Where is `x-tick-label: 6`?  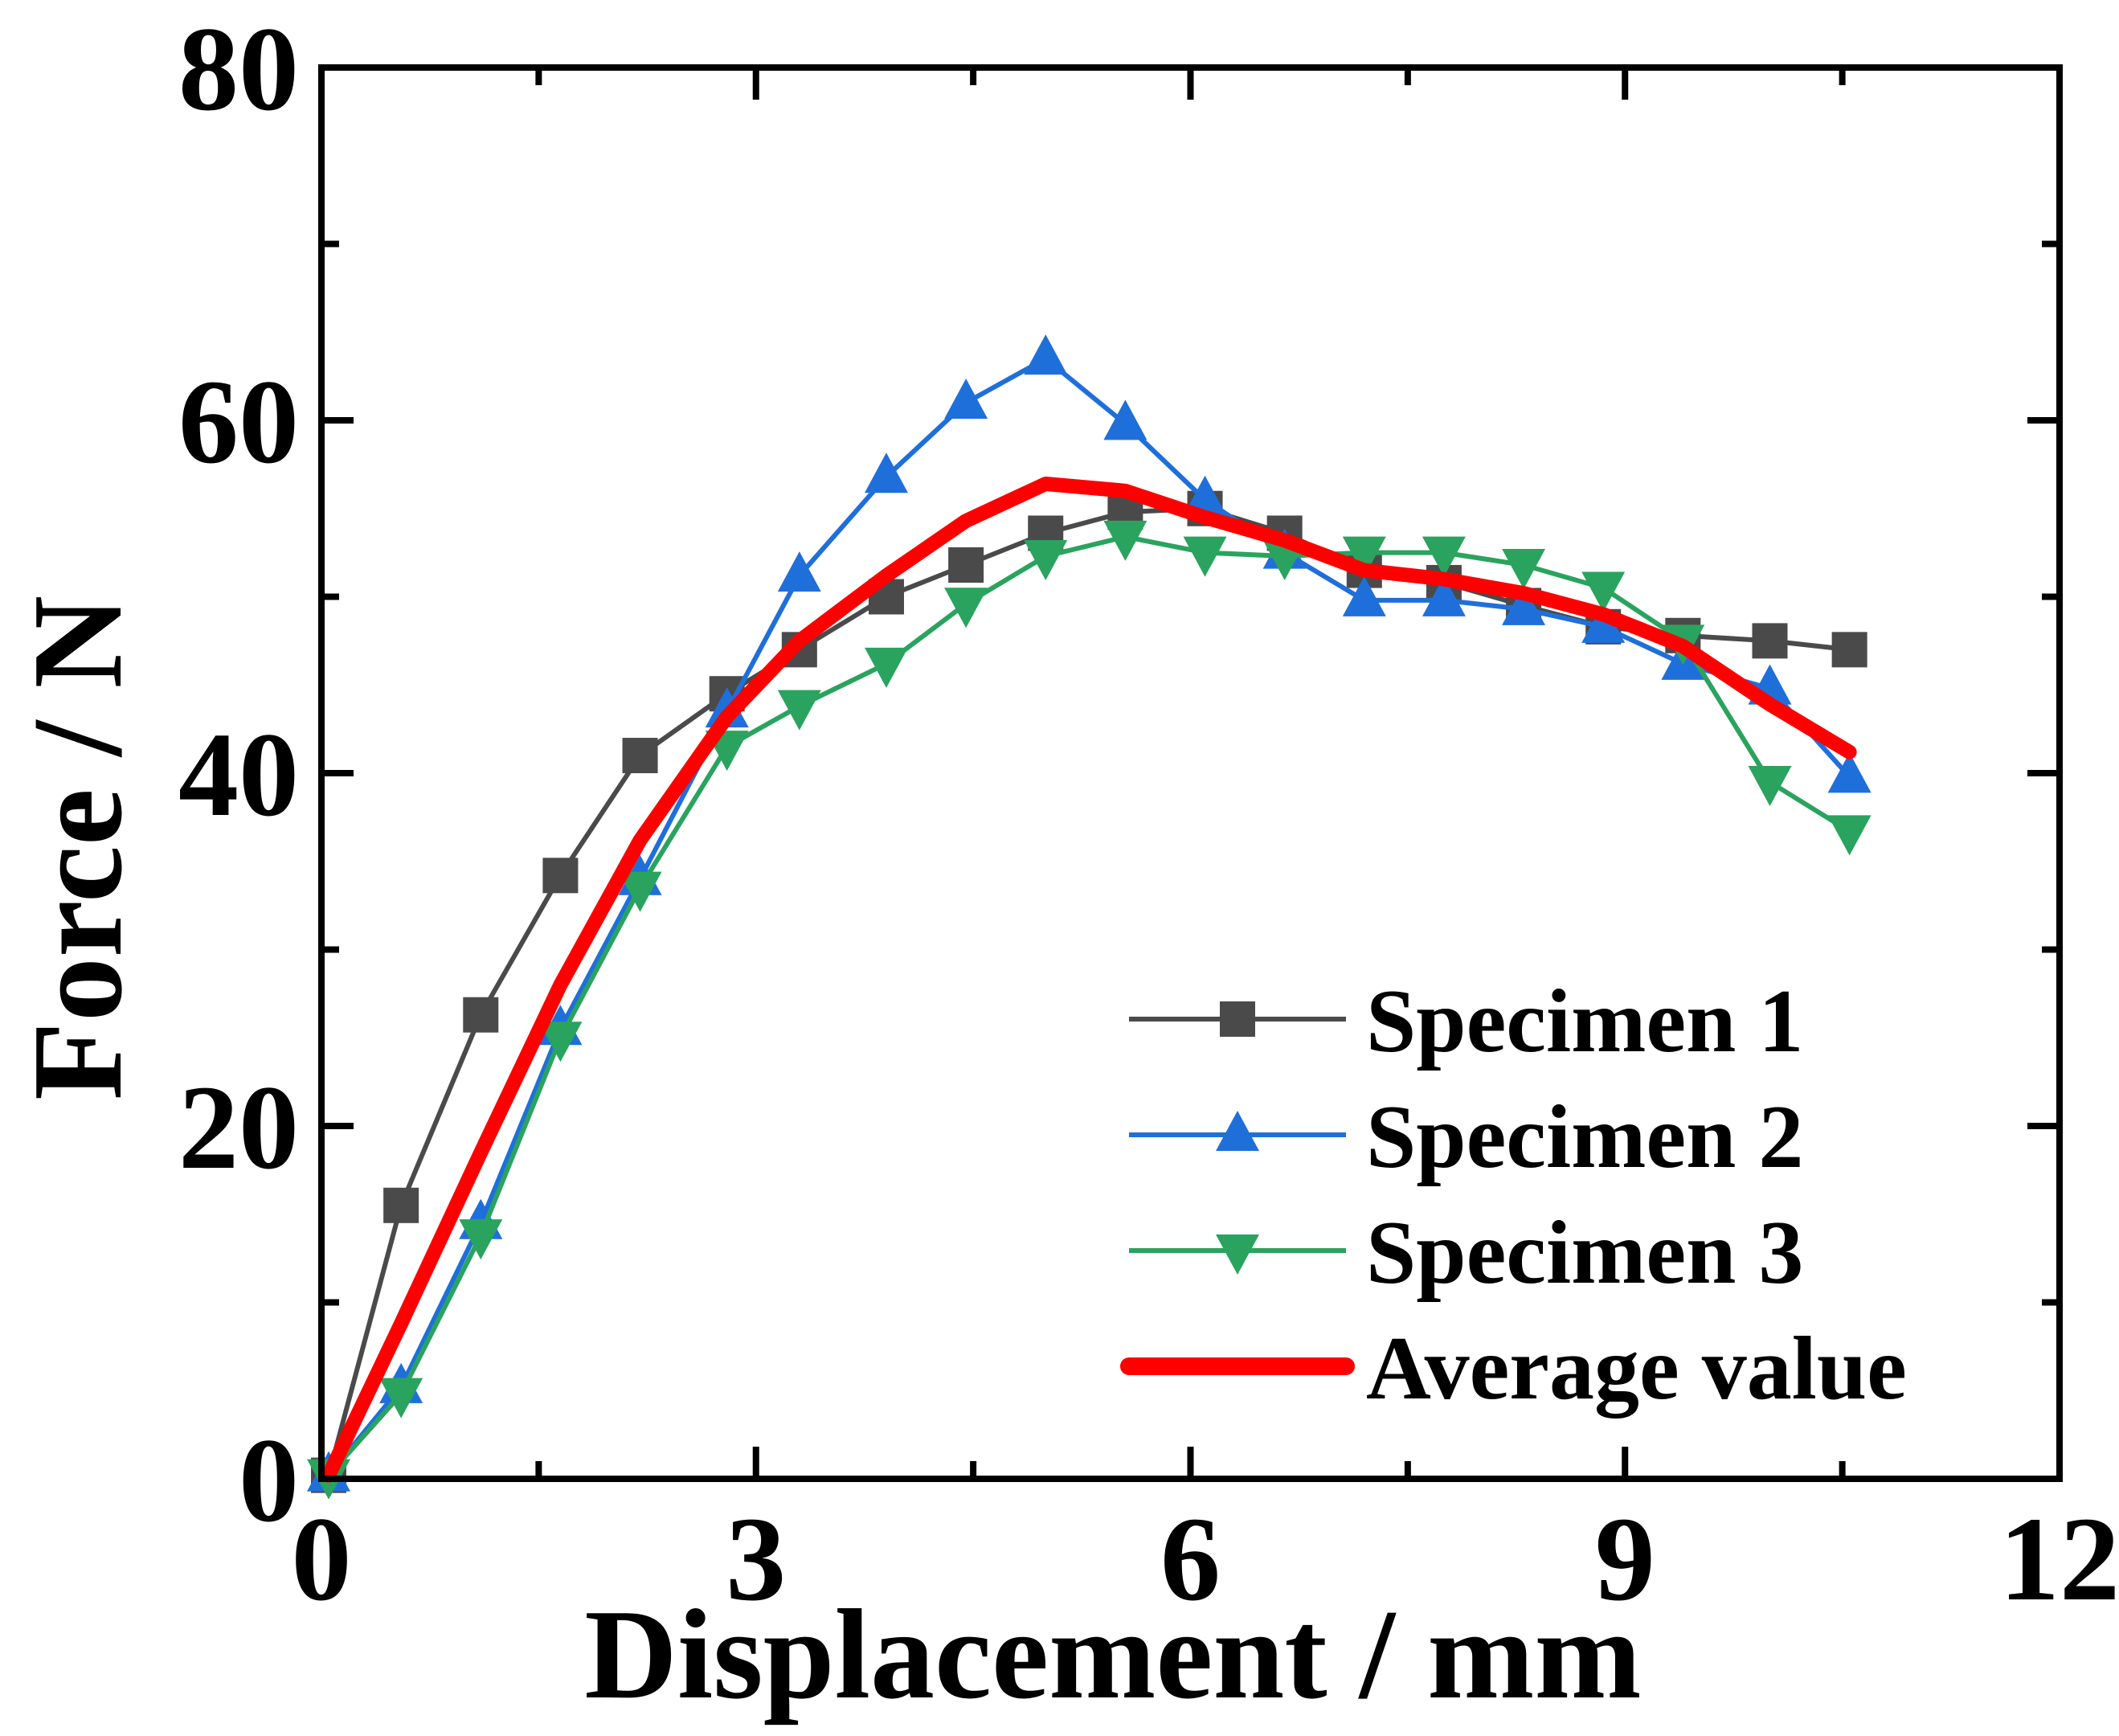 x-tick-label: 6 is located at coordinates (1190, 1559).